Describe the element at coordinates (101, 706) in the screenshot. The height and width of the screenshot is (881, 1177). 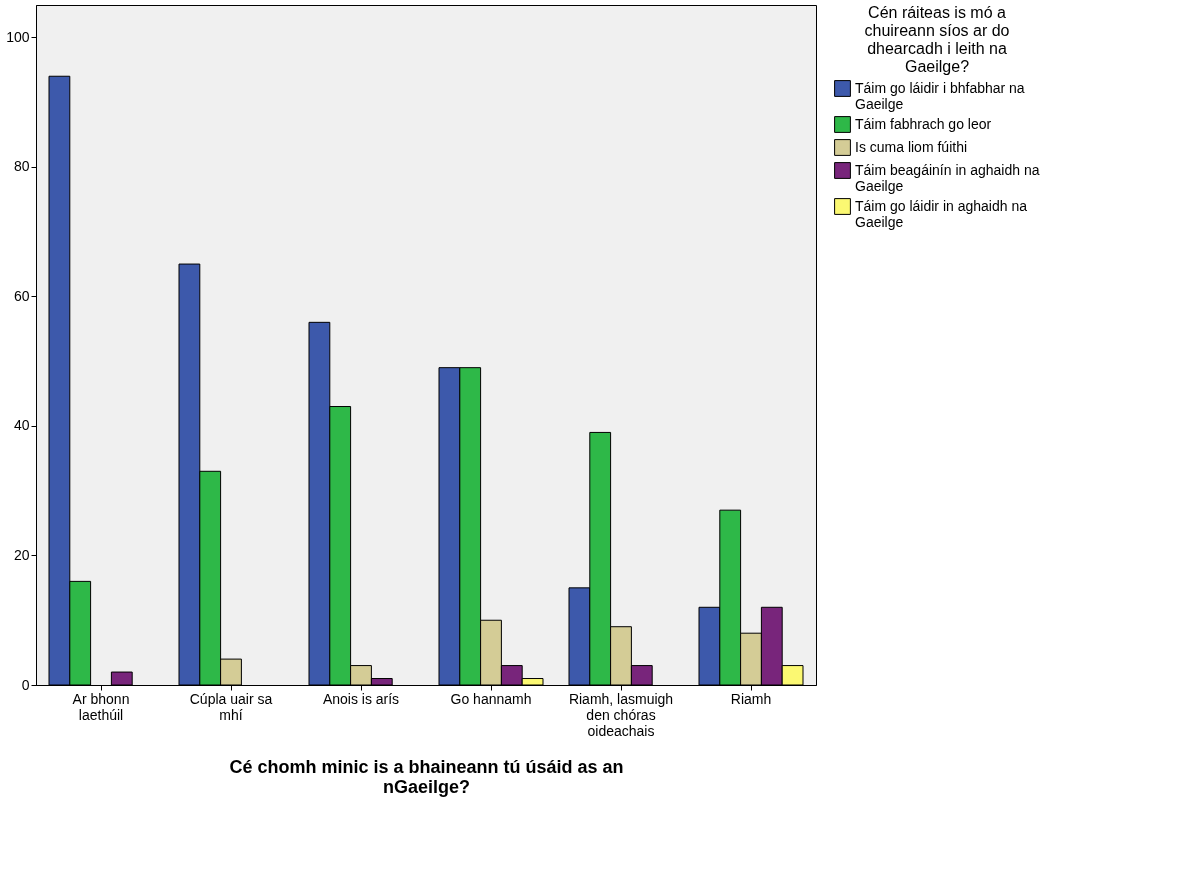
I see `x-tick-label: Ar bhonn laethúil` at that location.